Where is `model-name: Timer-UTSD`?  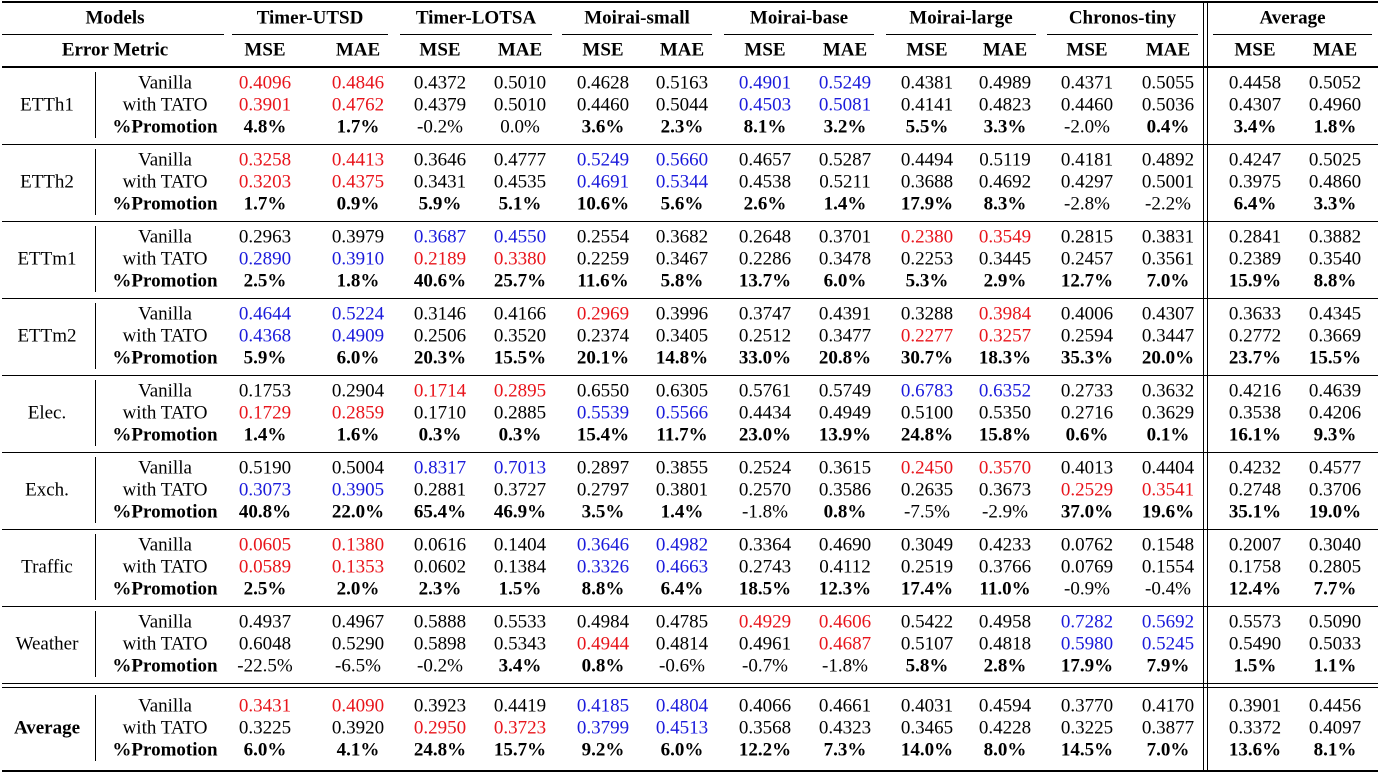
model-name: Timer-UTSD is located at coordinates (310, 18).